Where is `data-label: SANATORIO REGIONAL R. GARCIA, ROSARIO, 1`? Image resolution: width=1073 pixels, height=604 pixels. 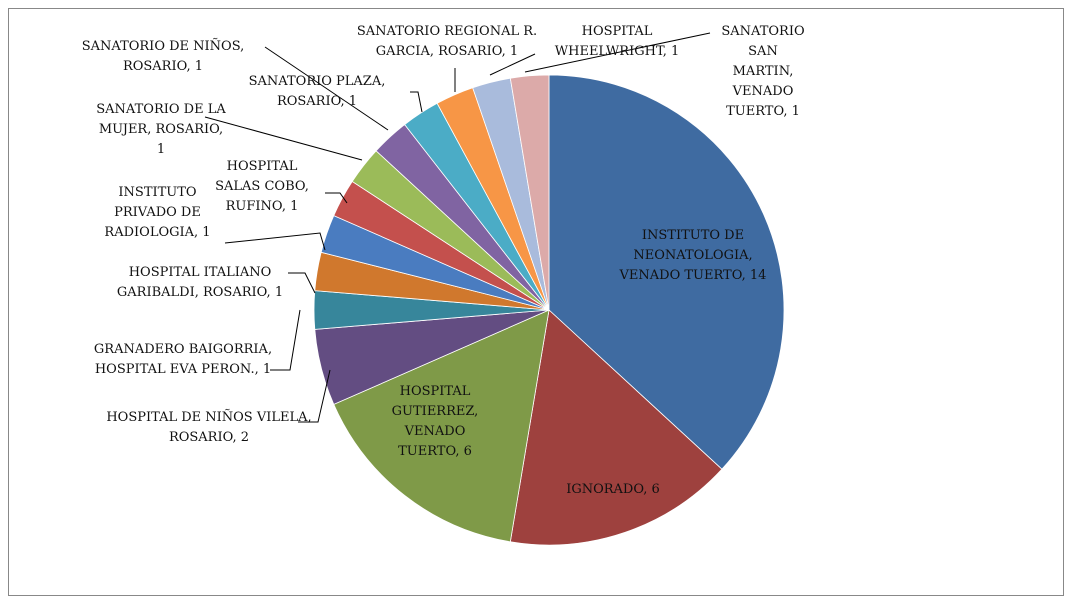
data-label: SANATORIO REGIONAL R. GARCIA, ROSARIO, 1 is located at coordinates (447, 42).